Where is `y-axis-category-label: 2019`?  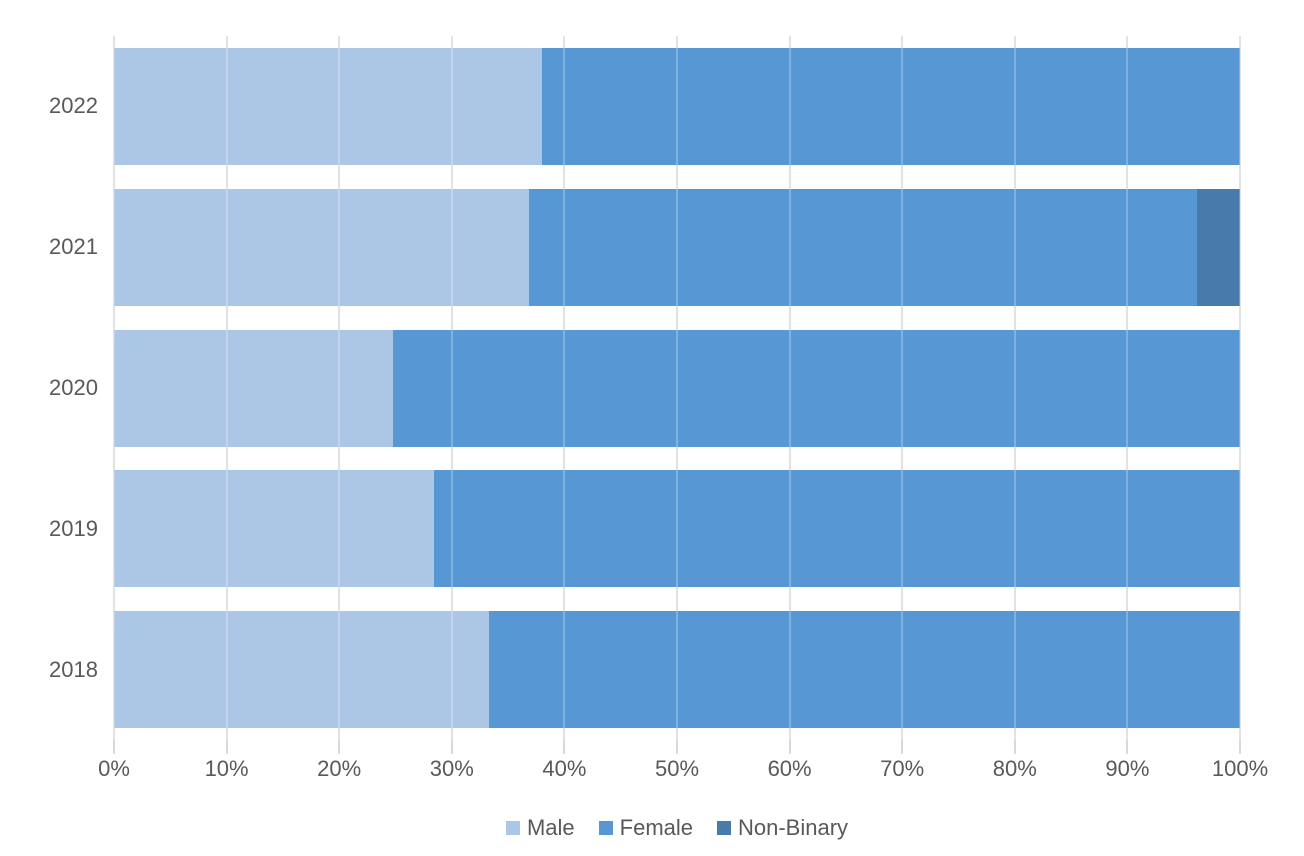 y-axis-category-label: 2019 is located at coordinates (73, 528).